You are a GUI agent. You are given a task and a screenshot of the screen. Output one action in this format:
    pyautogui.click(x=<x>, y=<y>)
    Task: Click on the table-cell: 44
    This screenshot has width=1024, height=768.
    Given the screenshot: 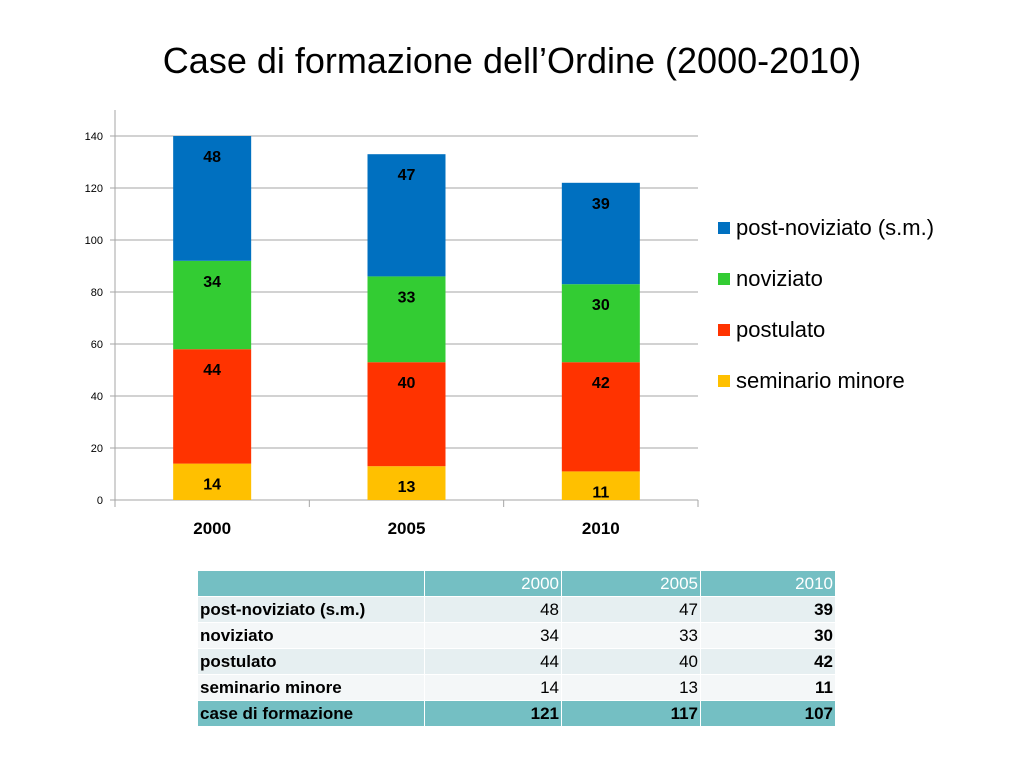 What is the action you would take?
    pyautogui.click(x=493, y=661)
    